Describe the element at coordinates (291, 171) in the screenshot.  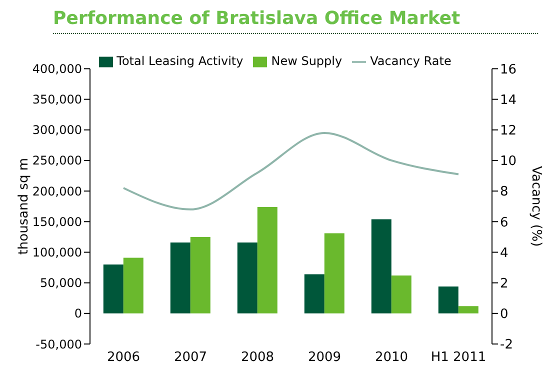
I see `line-series` at that location.